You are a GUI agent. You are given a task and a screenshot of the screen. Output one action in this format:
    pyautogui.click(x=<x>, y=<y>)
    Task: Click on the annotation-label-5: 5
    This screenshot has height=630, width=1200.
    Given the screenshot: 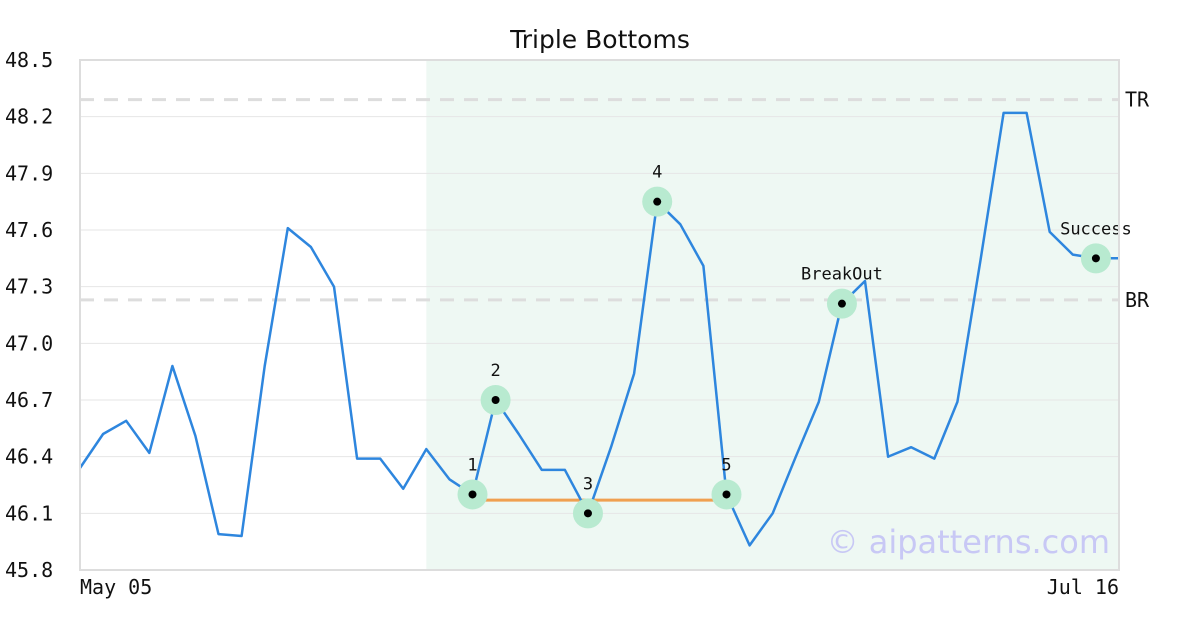 What is the action you would take?
    pyautogui.click(x=726, y=465)
    